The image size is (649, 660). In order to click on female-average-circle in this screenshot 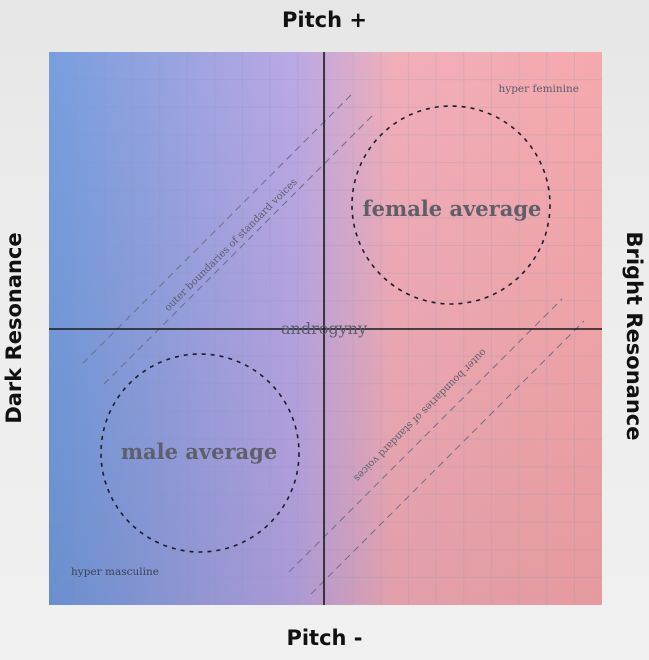, I will do `click(451, 205)`.